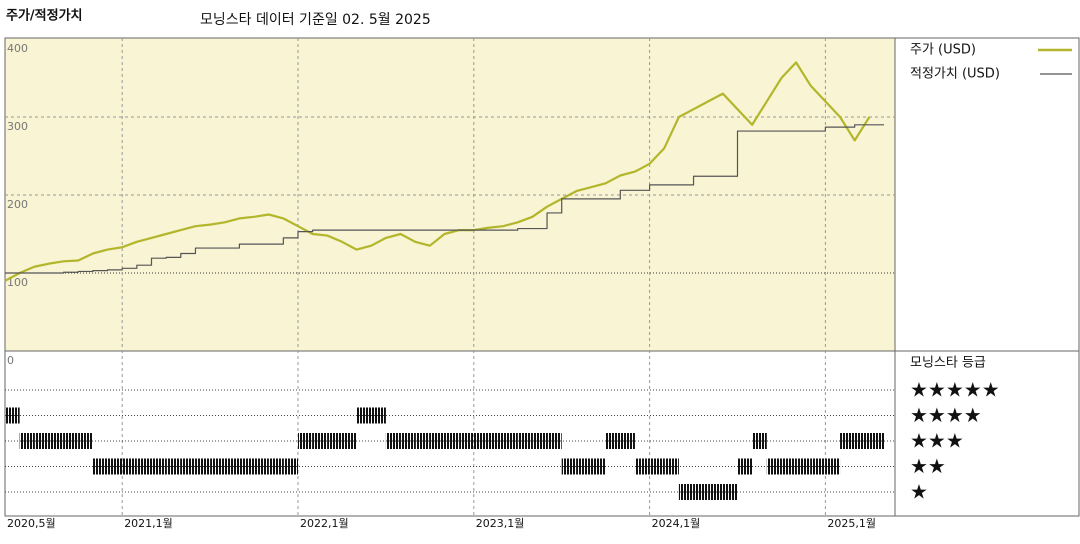 This screenshot has width=1080, height=544. Describe the element at coordinates (17, 204) in the screenshot. I see `y-tick-label: 200` at that location.